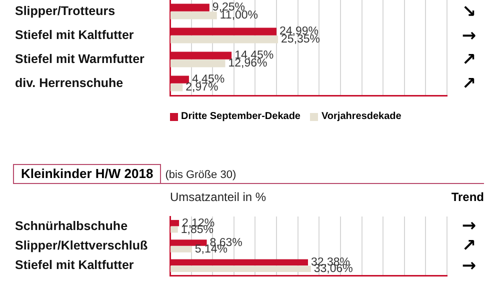 This screenshot has width=500, height=291. What do you see at coordinates (87, 173) in the screenshot?
I see `chart-title: Kleinkinder H/W 2018` at bounding box center [87, 173].